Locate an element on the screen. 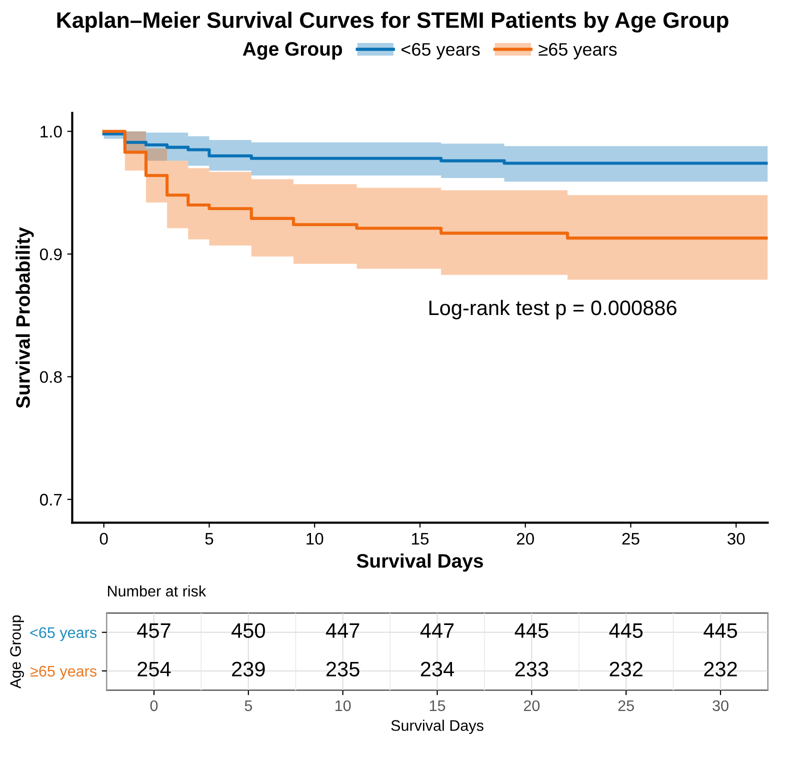  y-tick-label: 0.9 is located at coordinates (51, 254).